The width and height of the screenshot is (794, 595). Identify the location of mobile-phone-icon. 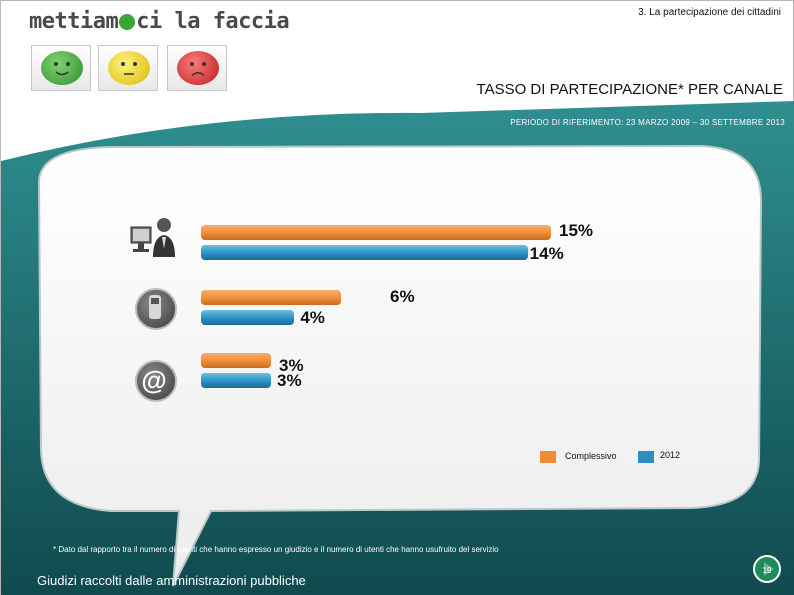
(156, 309).